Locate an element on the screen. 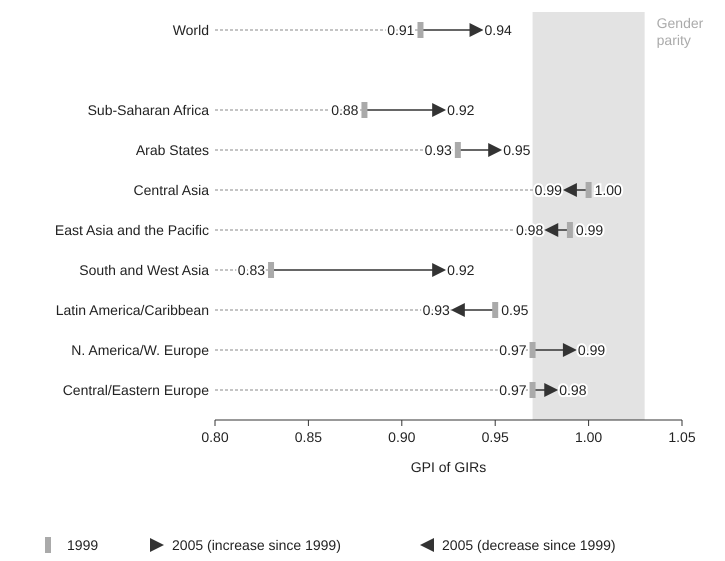  x-tick-label: 1.00 is located at coordinates (588, 437).